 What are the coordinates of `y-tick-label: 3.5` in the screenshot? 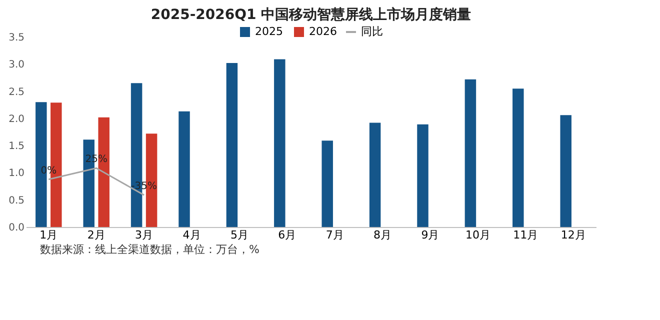 It's located at (16, 38).